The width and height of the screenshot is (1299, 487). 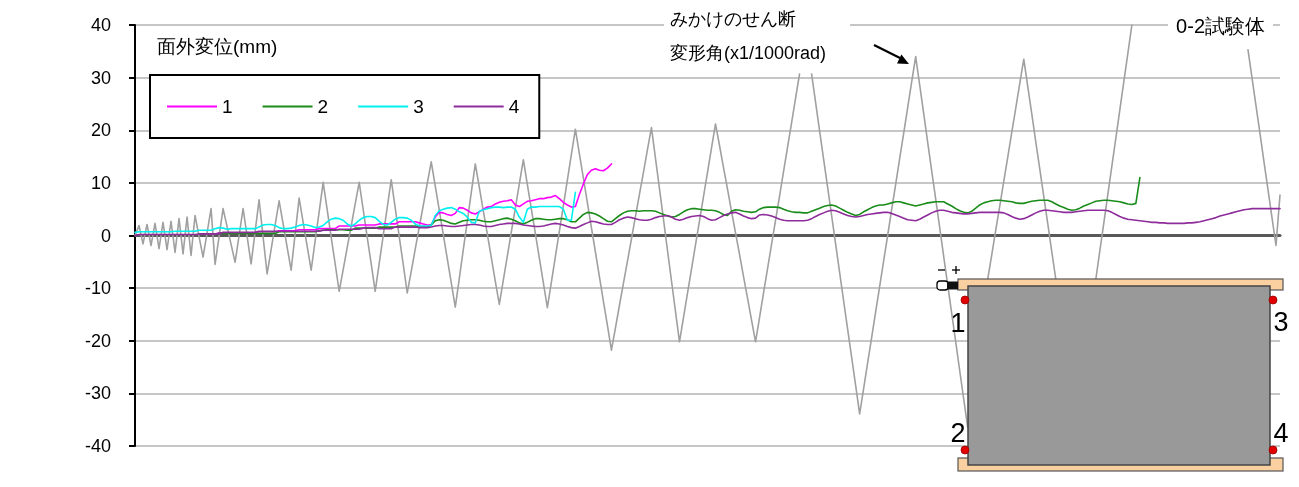 I want to click on legend-title: 面外変位(mm), so click(x=217, y=46).